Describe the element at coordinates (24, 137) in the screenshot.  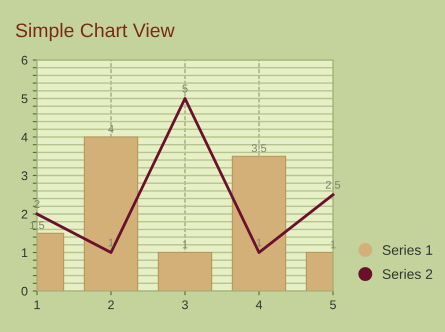
I see `y-tick-label: 4` at that location.